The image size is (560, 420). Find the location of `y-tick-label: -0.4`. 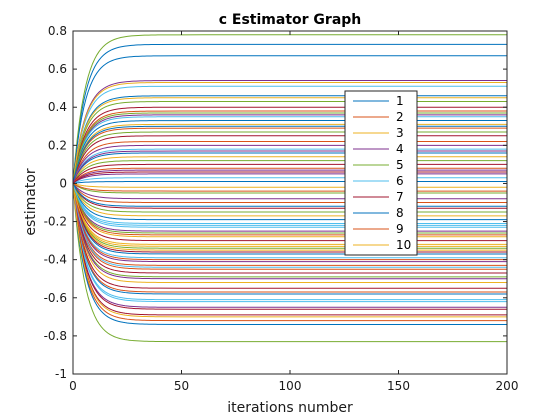

y-tick-label: -0.4 is located at coordinates (55, 260).